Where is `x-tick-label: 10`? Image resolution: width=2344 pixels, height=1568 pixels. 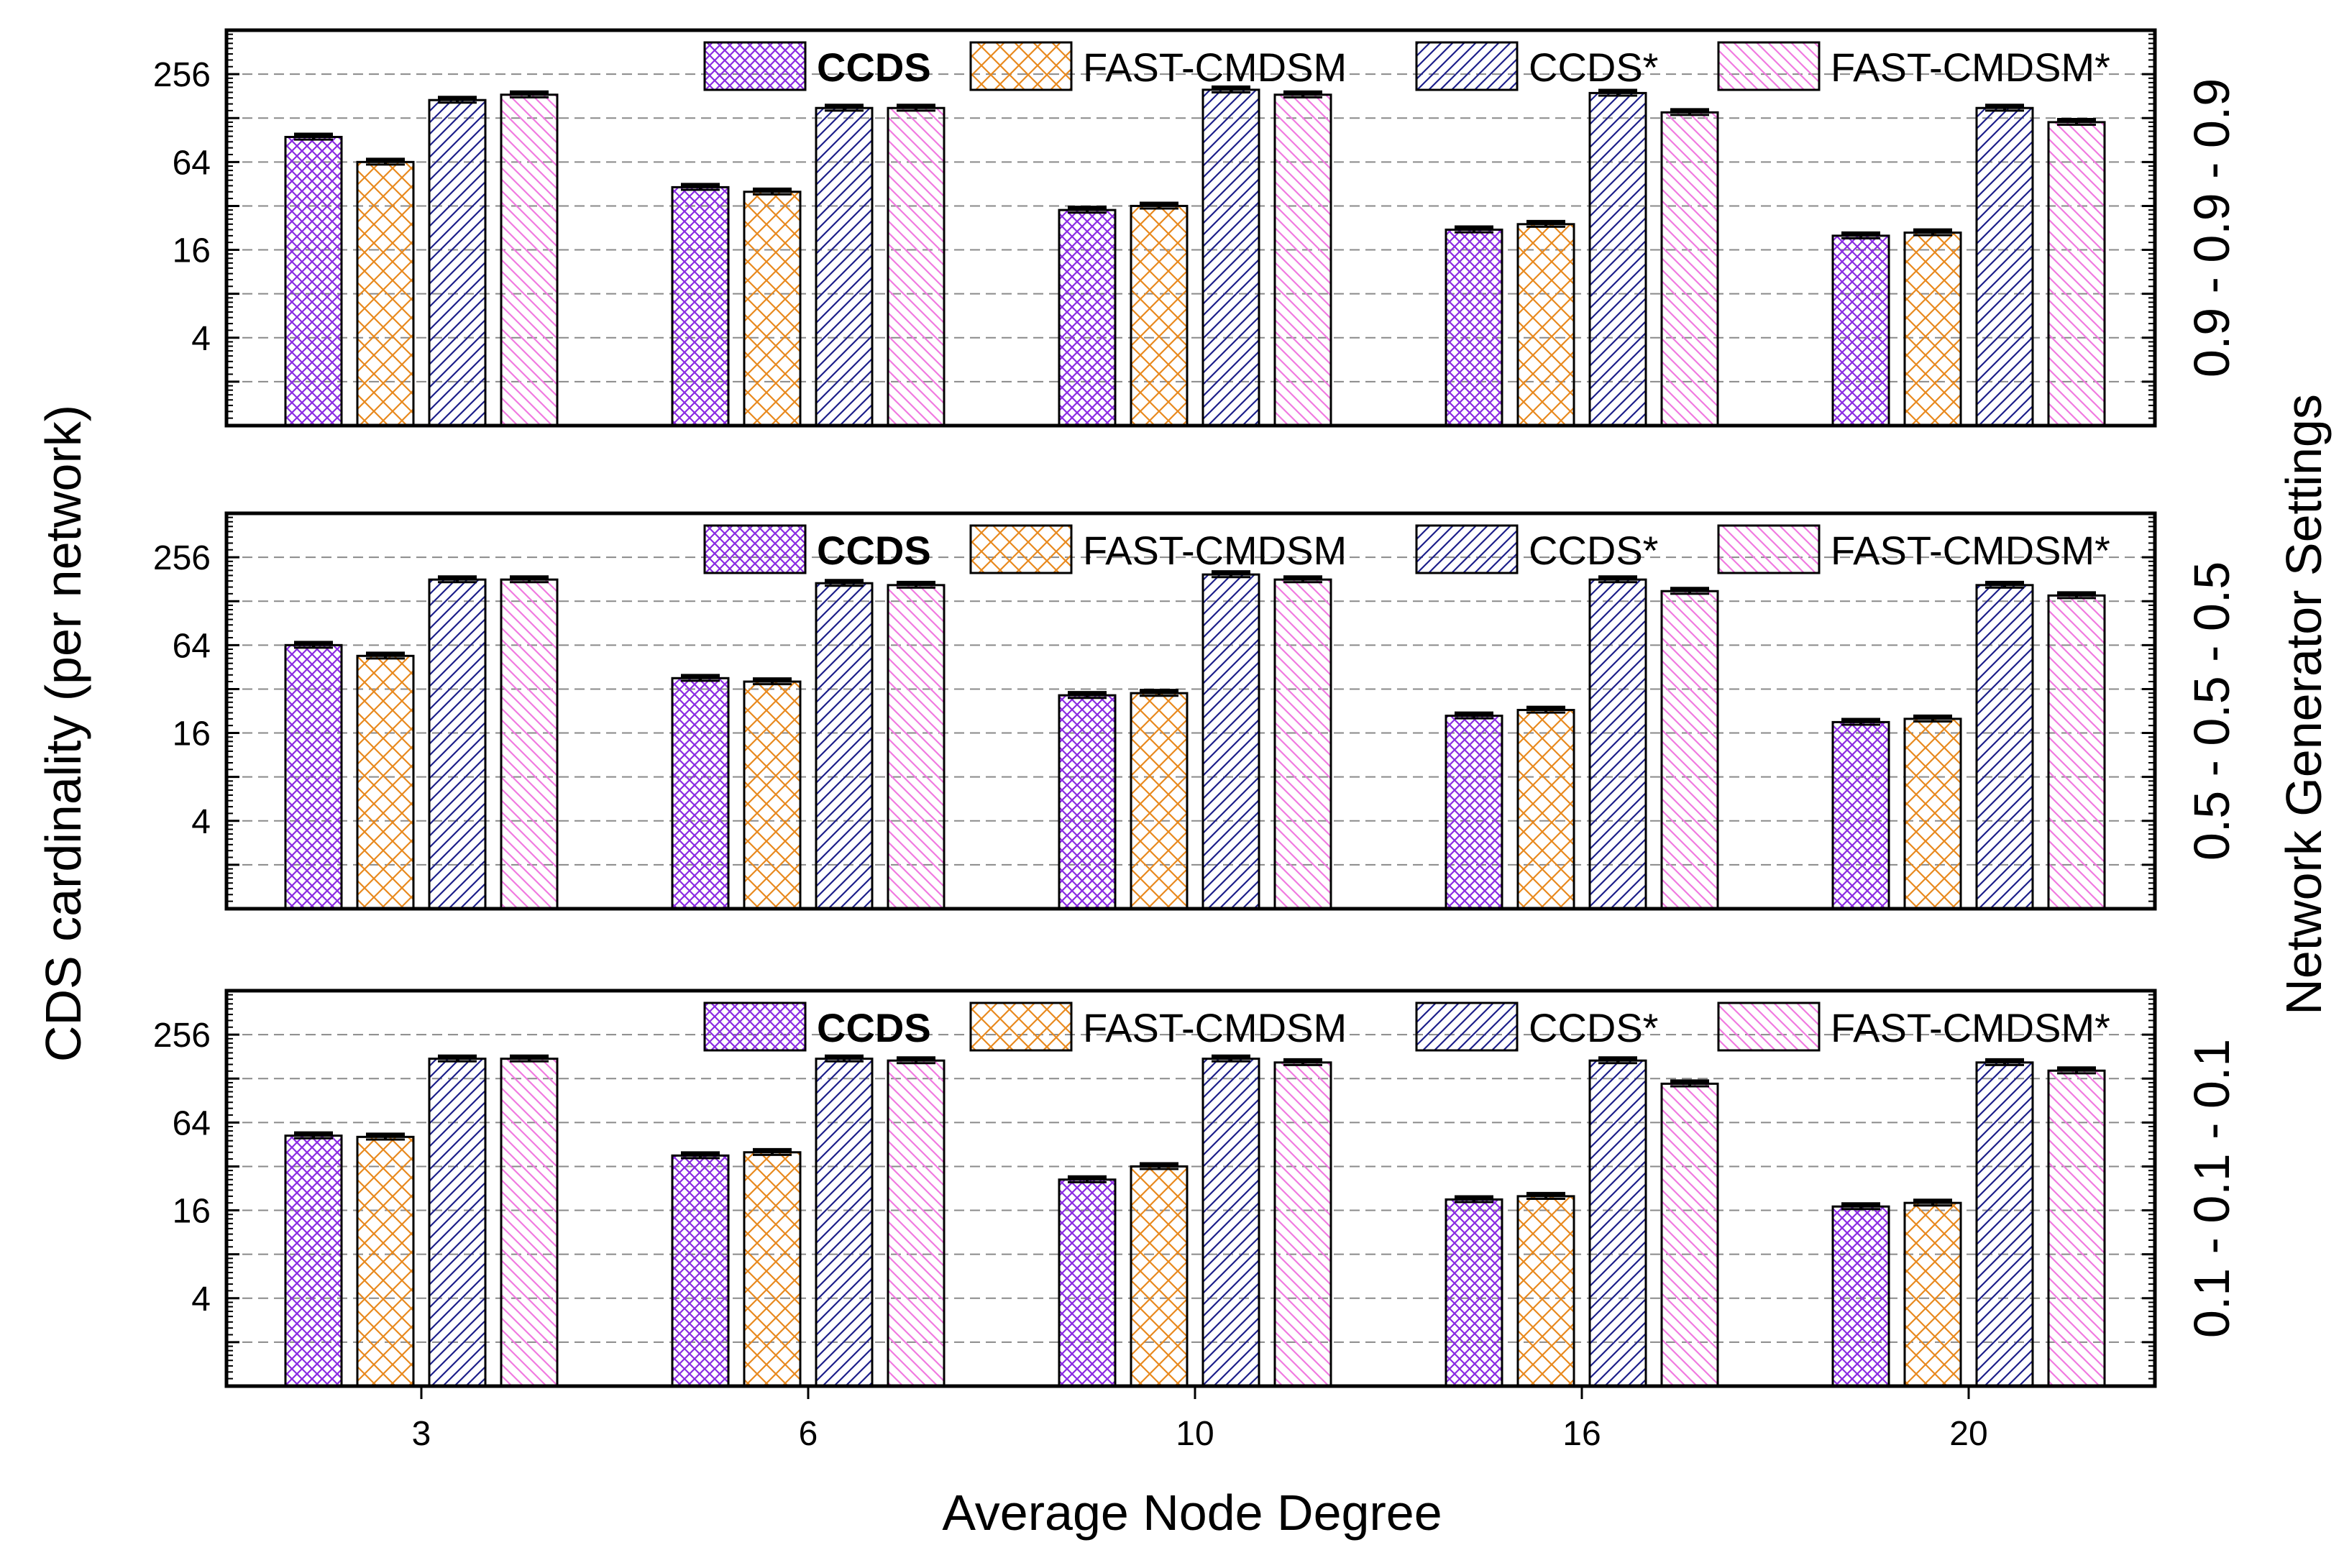 x-tick-label: 10 is located at coordinates (1195, 1434).